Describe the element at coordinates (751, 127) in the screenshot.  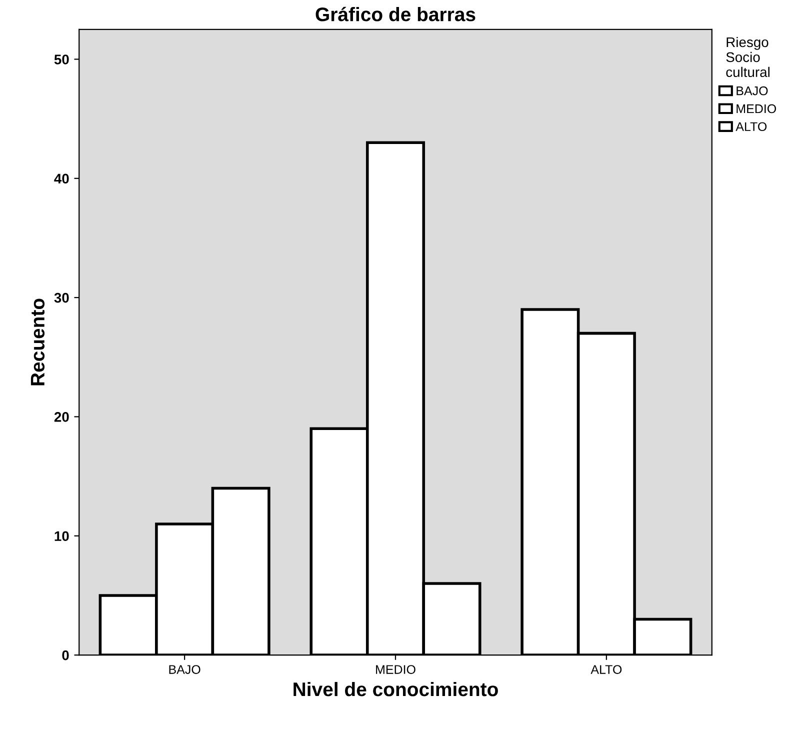
I see `legend-label: ALTO` at that location.